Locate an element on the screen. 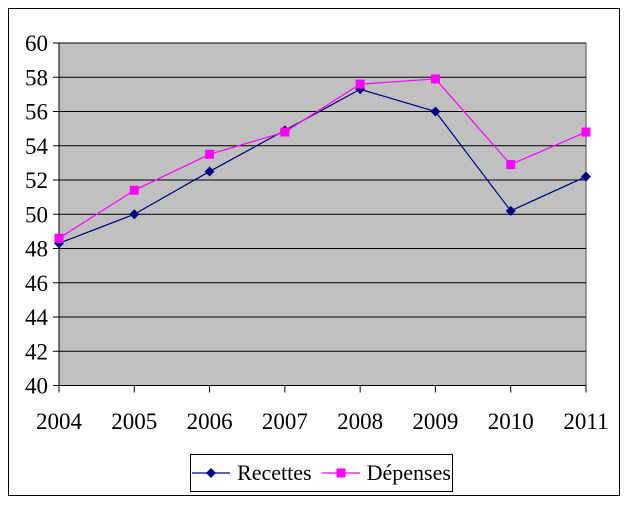  y-tick-label: 58 is located at coordinates (36, 77).